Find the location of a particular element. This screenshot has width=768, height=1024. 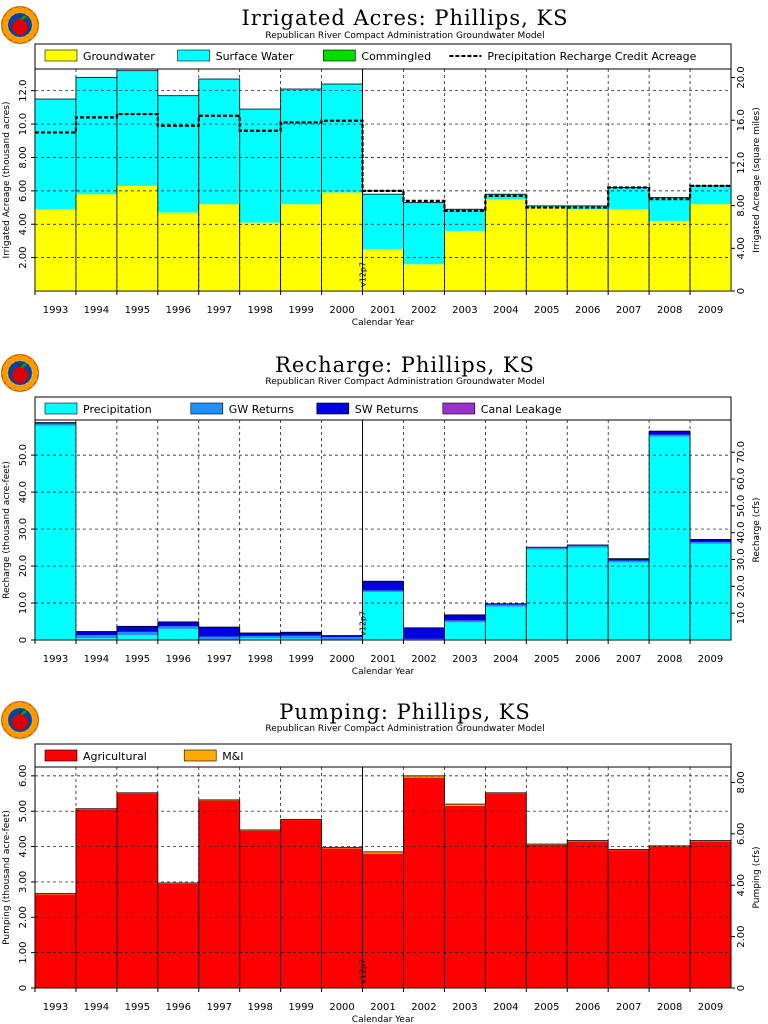

bar-agricultural-1995 is located at coordinates (137, 890).